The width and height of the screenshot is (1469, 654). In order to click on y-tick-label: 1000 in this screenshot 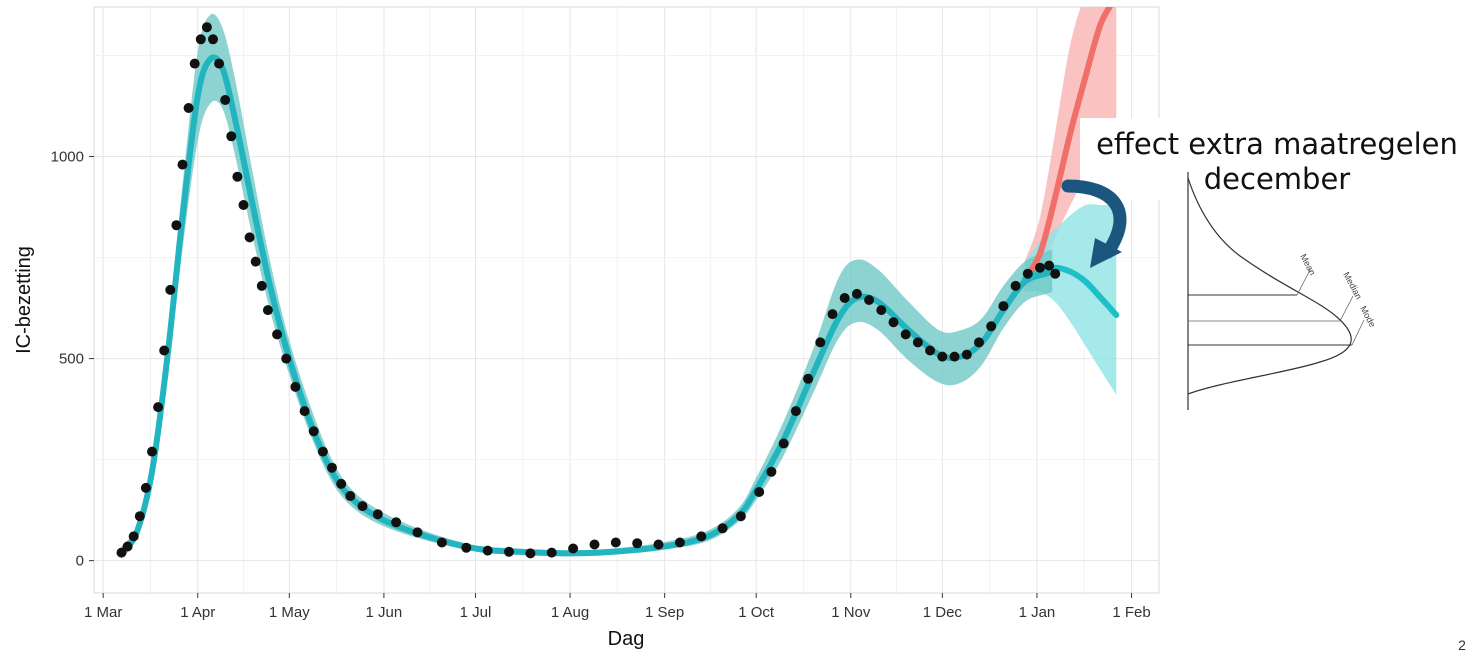, I will do `click(67, 157)`.